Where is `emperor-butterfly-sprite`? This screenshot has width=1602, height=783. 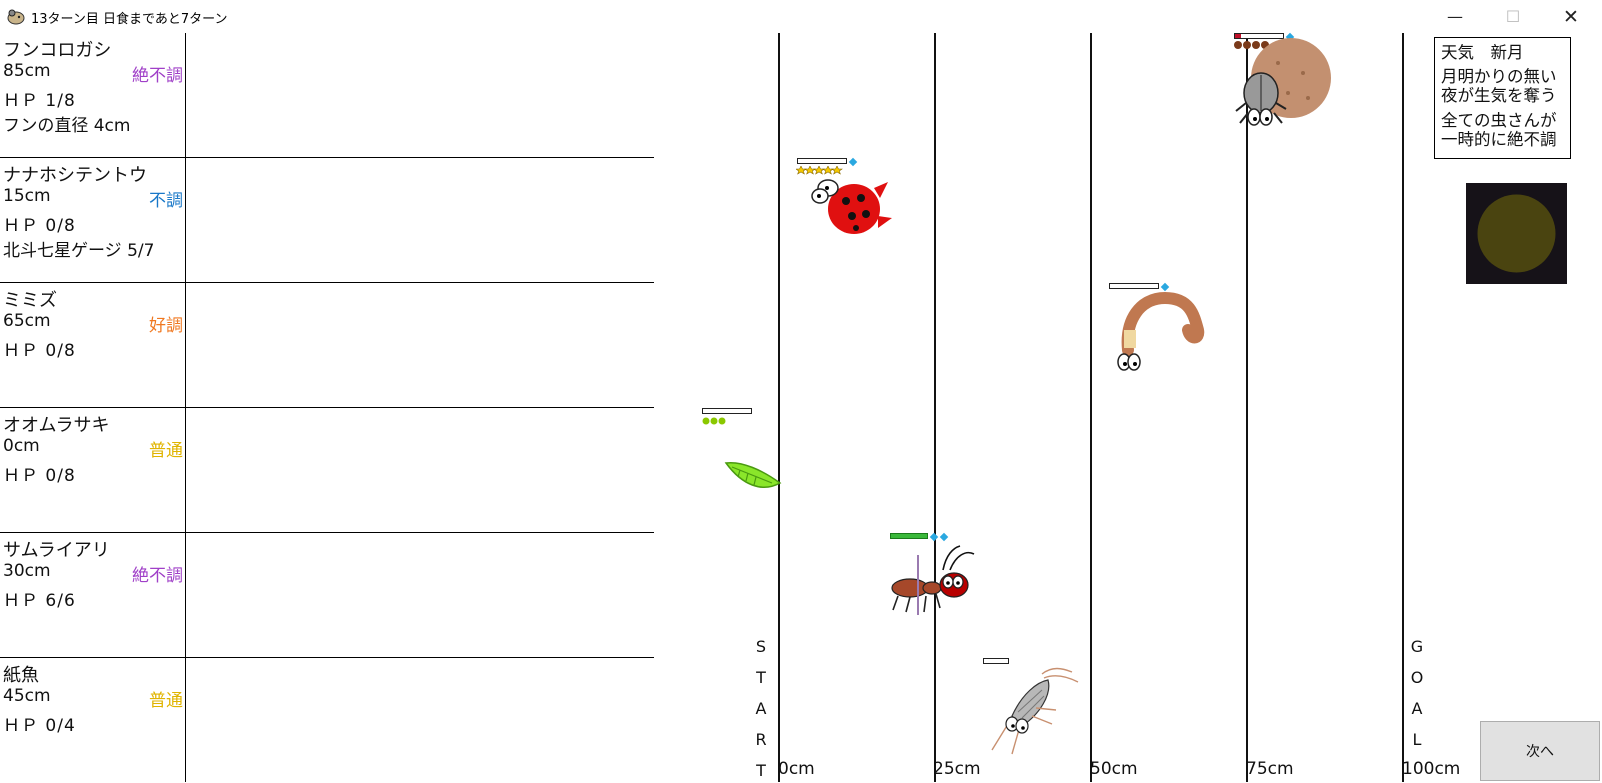
emperor-butterfly-sprite is located at coordinates (742, 452).